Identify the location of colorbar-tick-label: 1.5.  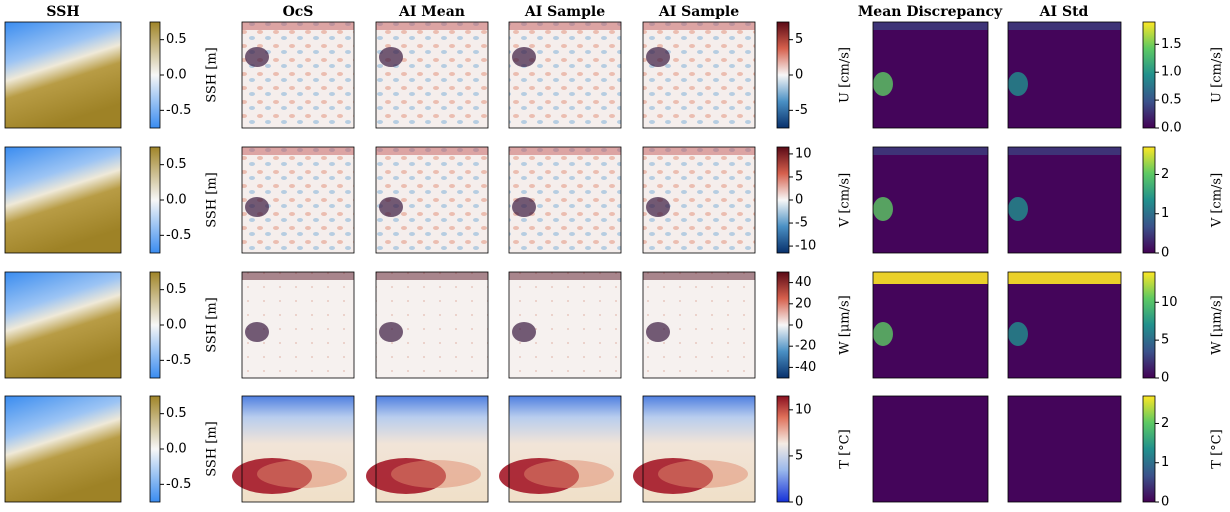
(1171, 44).